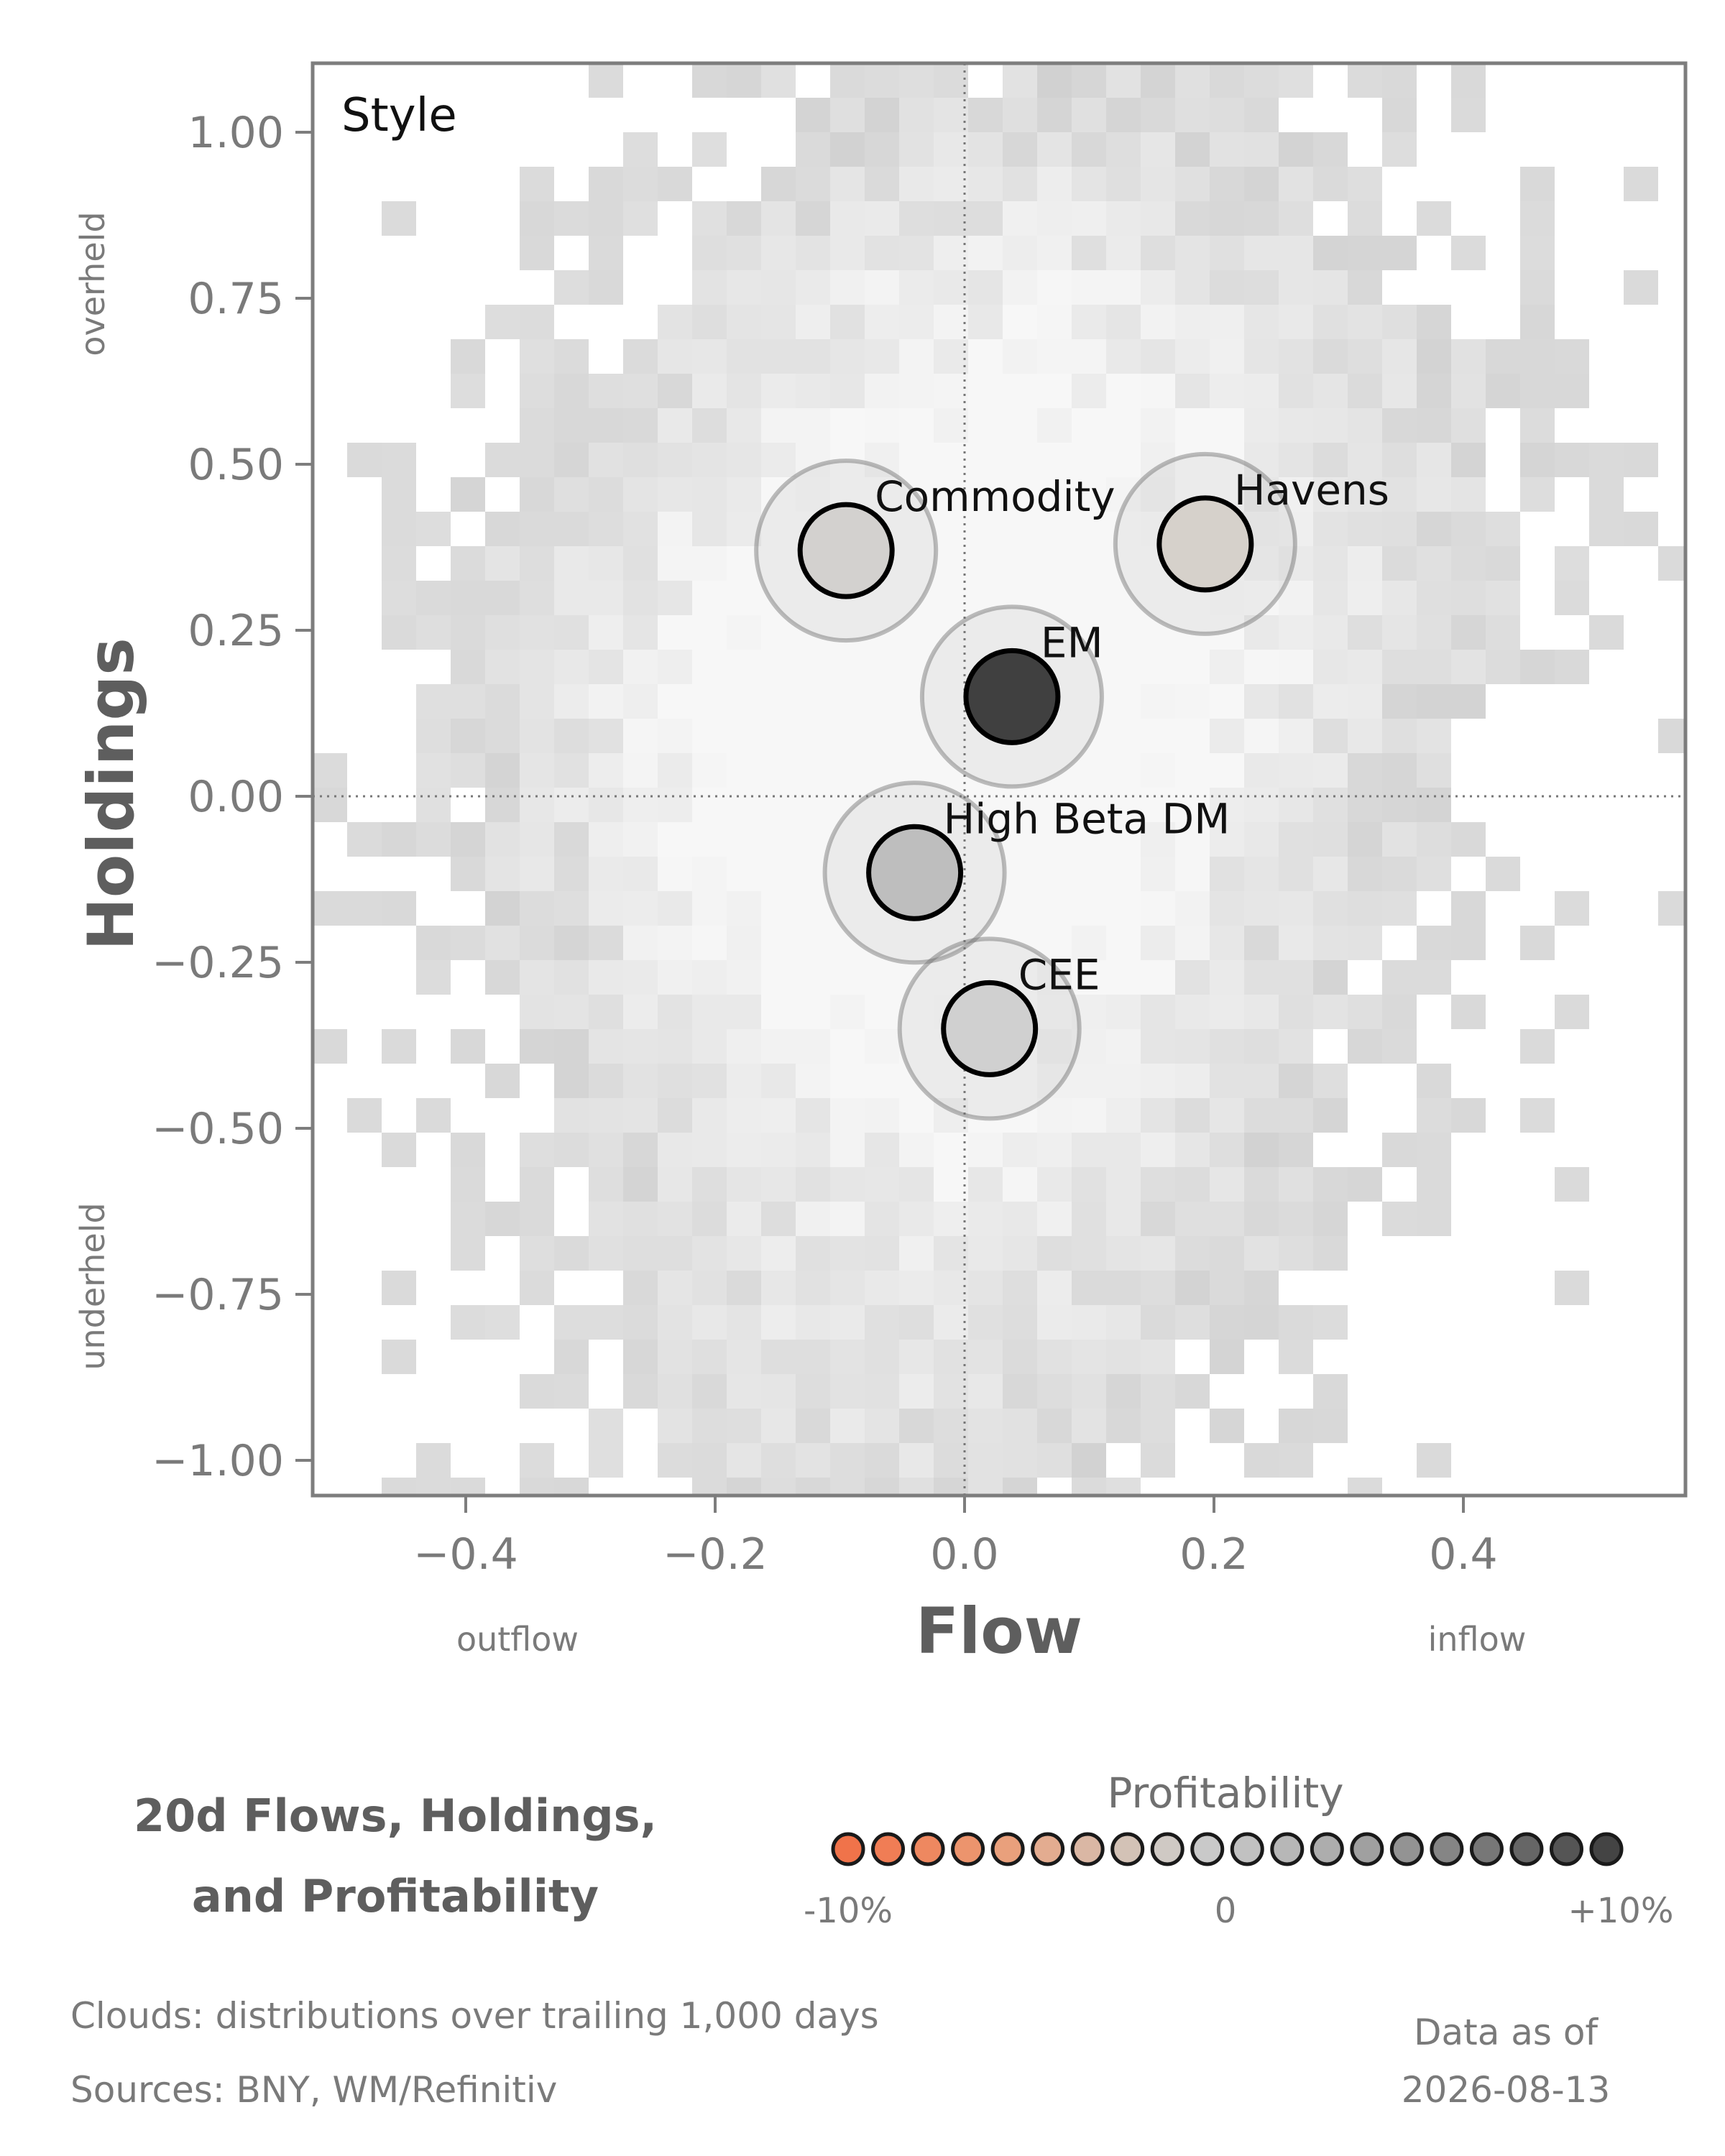  I want to click on bubble-label: High Beta DM, so click(1087, 818).